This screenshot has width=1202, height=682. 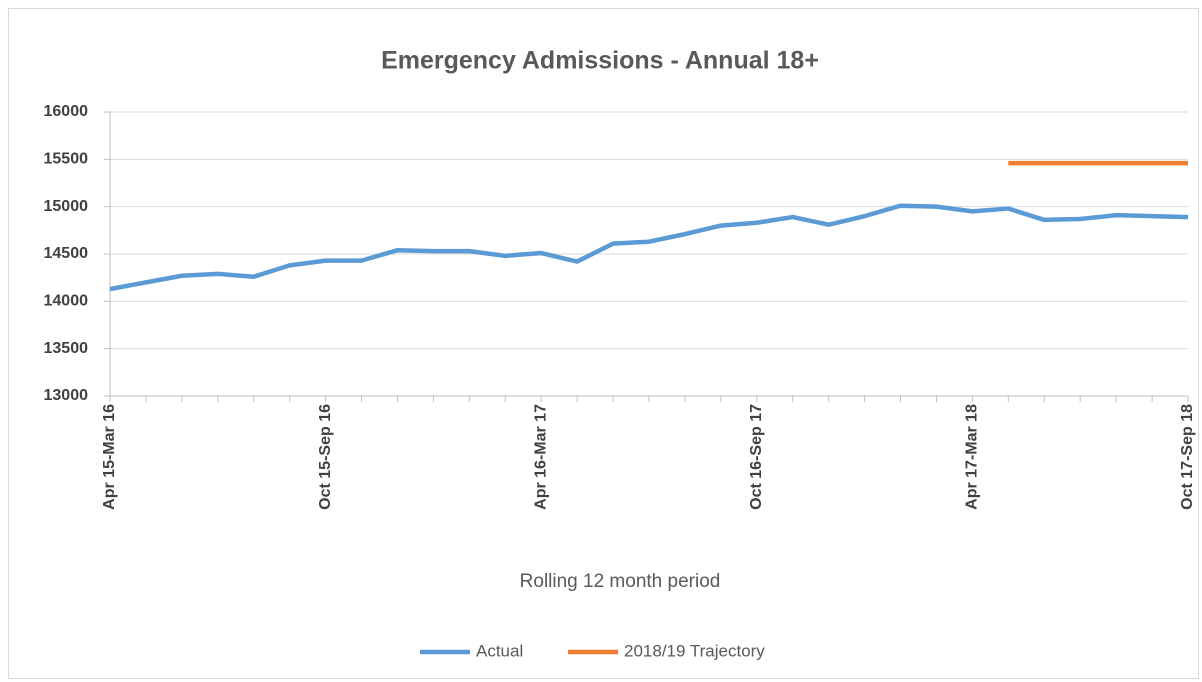 What do you see at coordinates (66, 253) in the screenshot?
I see `y-tick-label: 14500` at bounding box center [66, 253].